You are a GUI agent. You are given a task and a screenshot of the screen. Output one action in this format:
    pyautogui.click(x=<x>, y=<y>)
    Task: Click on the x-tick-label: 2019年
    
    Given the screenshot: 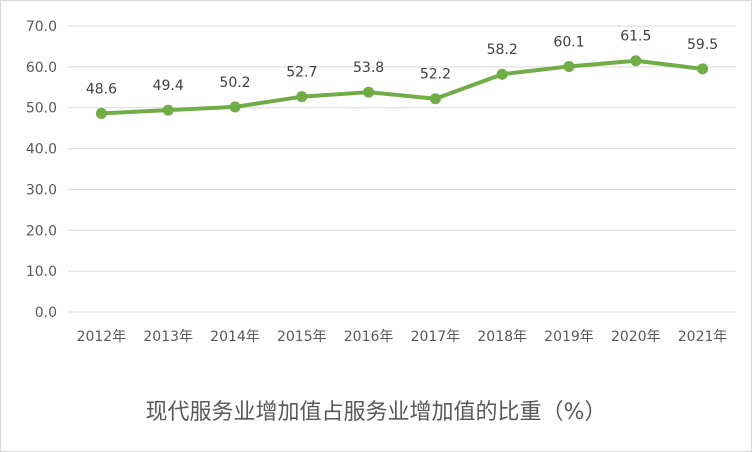 What is the action you would take?
    pyautogui.click(x=569, y=337)
    